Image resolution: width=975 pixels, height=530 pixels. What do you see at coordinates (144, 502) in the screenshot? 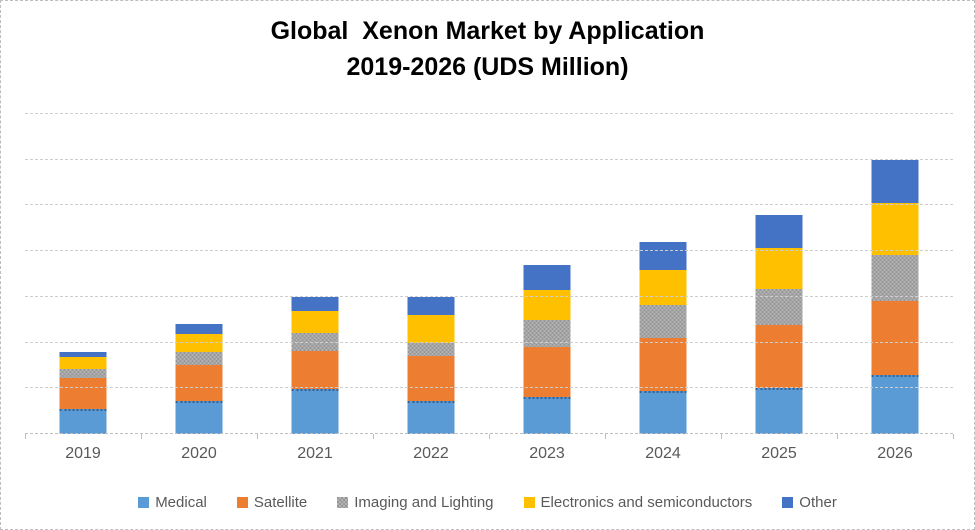
I see `legend-swatch-medical` at bounding box center [144, 502].